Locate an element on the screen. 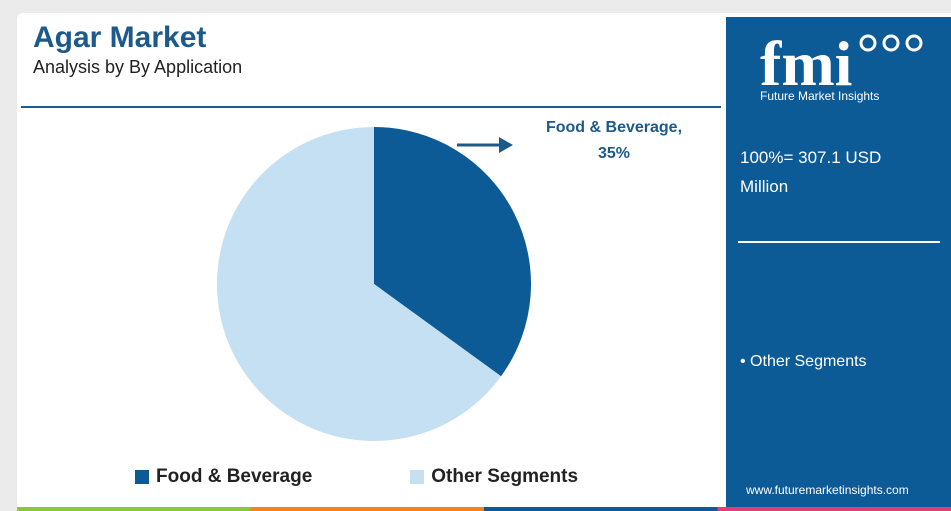 Image resolution: width=951 pixels, height=511 pixels. legend-label: Food & Beverage is located at coordinates (234, 476).